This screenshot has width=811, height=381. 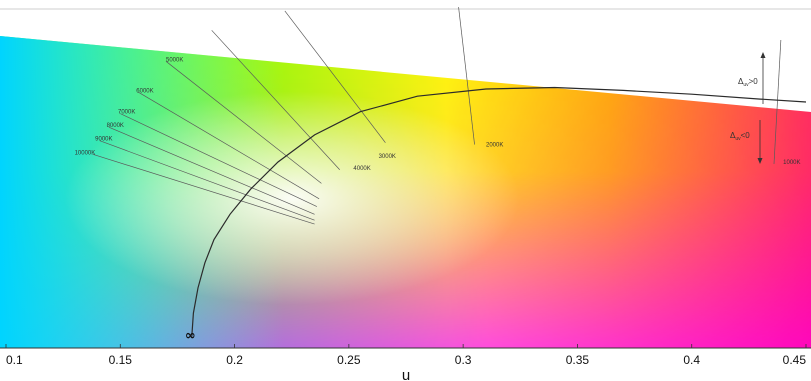 I want to click on duv-negative-label: Δuv<0, so click(x=740, y=136).